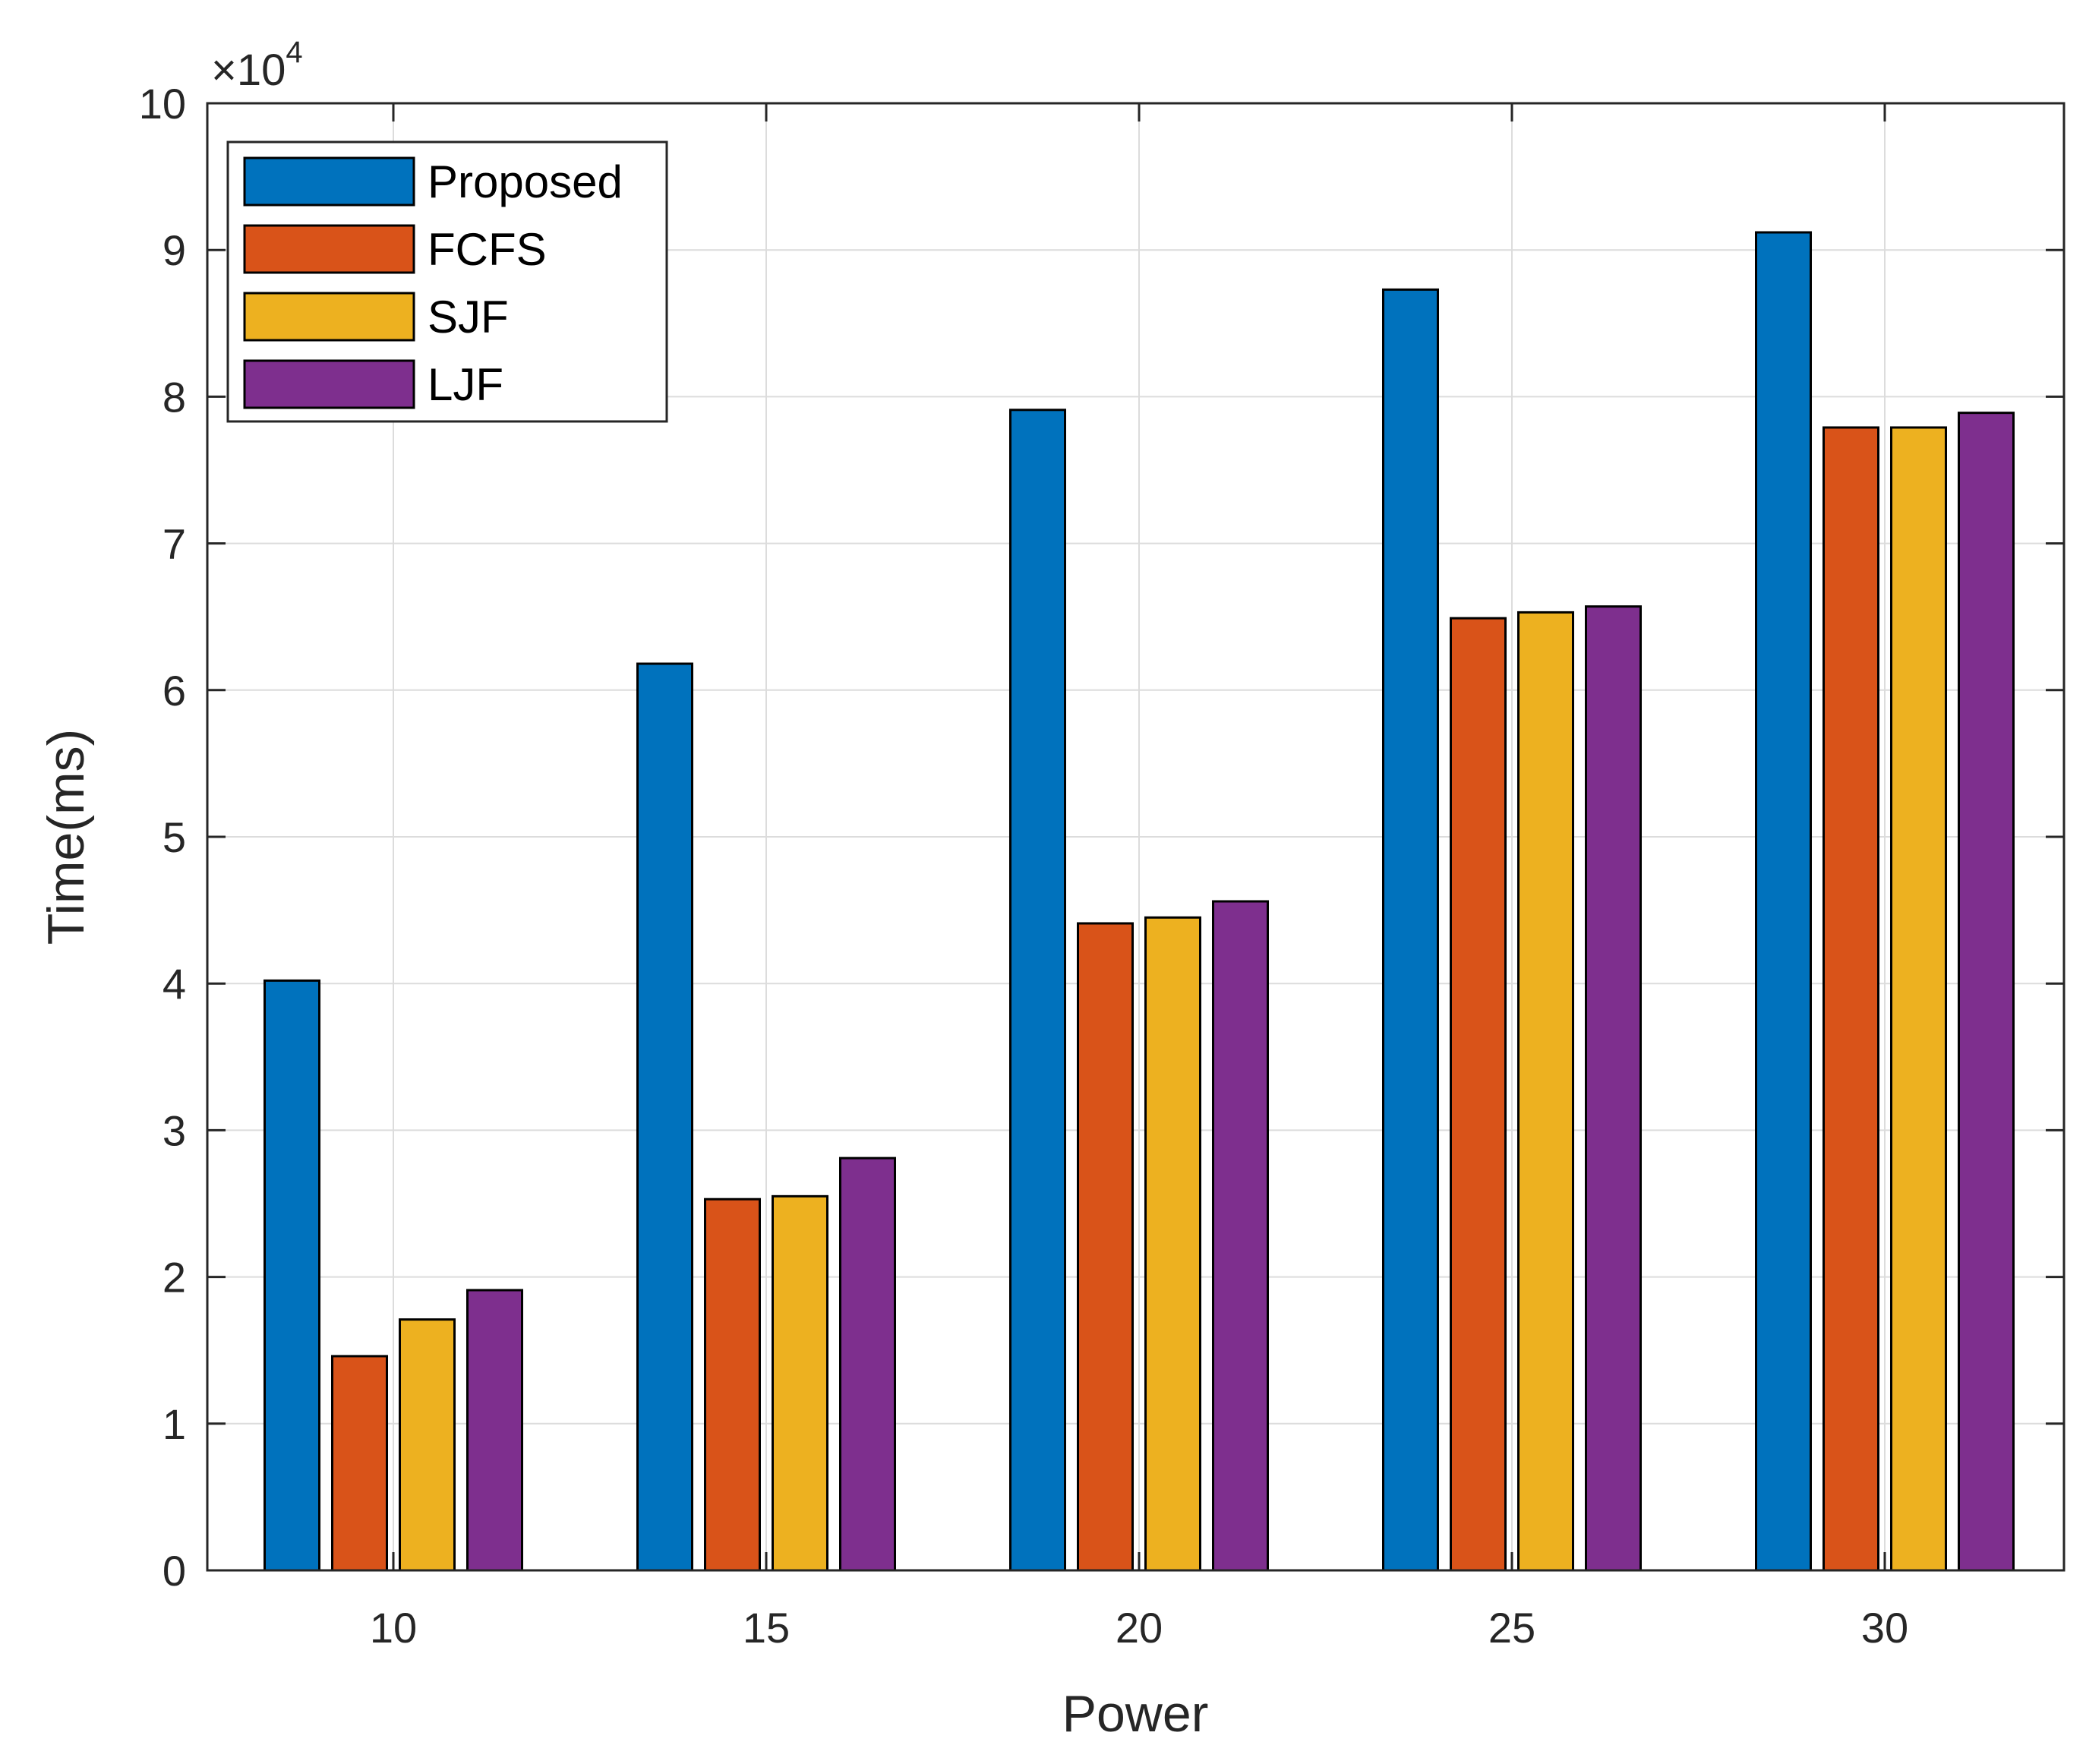 The image size is (2086, 1764). I want to click on y-tick-label: 7, so click(174, 544).